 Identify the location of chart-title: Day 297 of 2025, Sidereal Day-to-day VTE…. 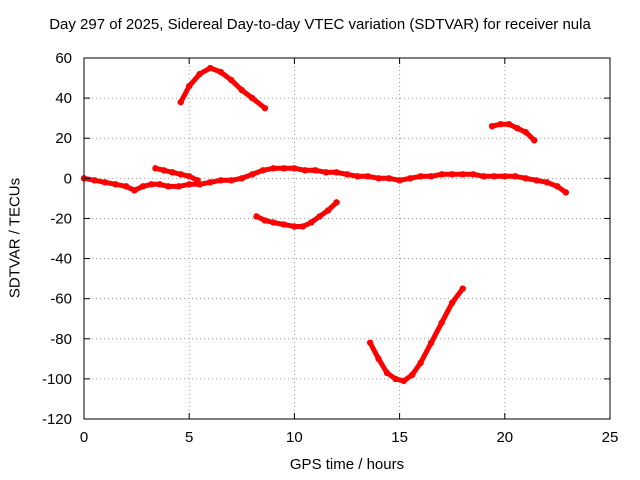
(320, 24).